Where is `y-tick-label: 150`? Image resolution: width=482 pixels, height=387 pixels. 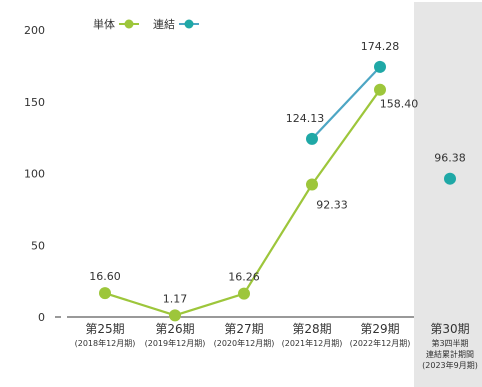
y-tick-label: 150 is located at coordinates (34, 102).